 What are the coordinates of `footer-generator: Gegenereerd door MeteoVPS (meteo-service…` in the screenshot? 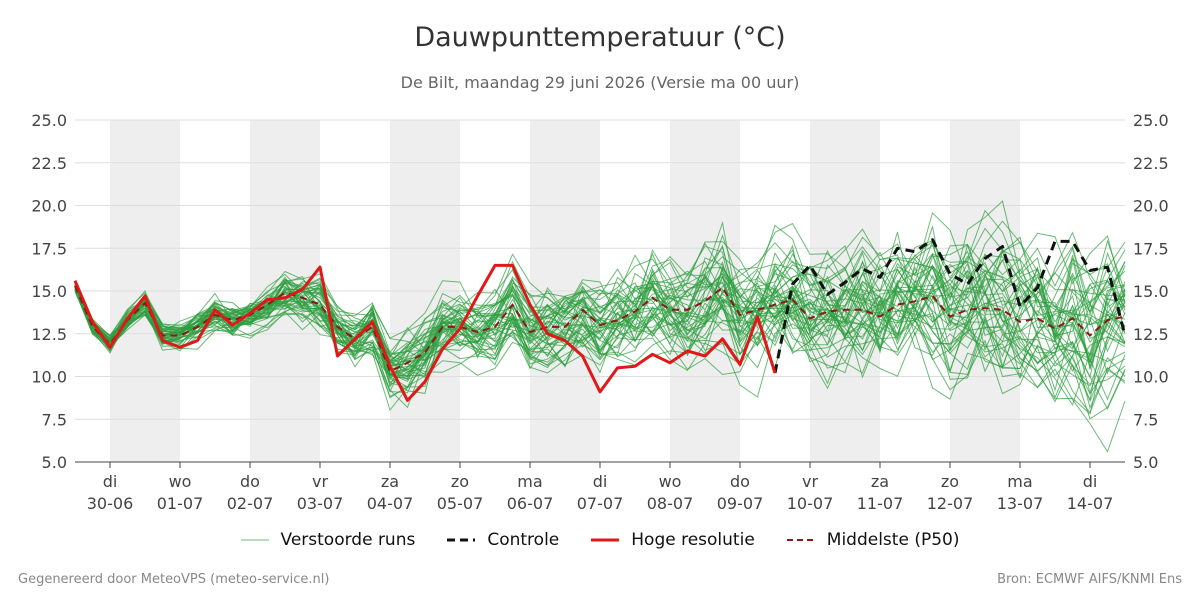 It's located at (174, 579).